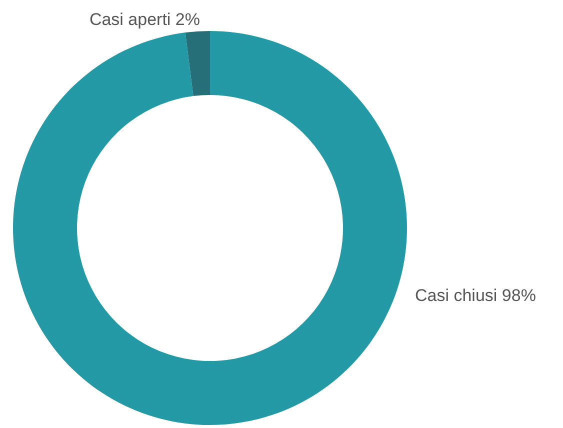 The image size is (563, 428). What do you see at coordinates (475, 295) in the screenshot?
I see `slice-label: Casi chiusi 98%` at bounding box center [475, 295].